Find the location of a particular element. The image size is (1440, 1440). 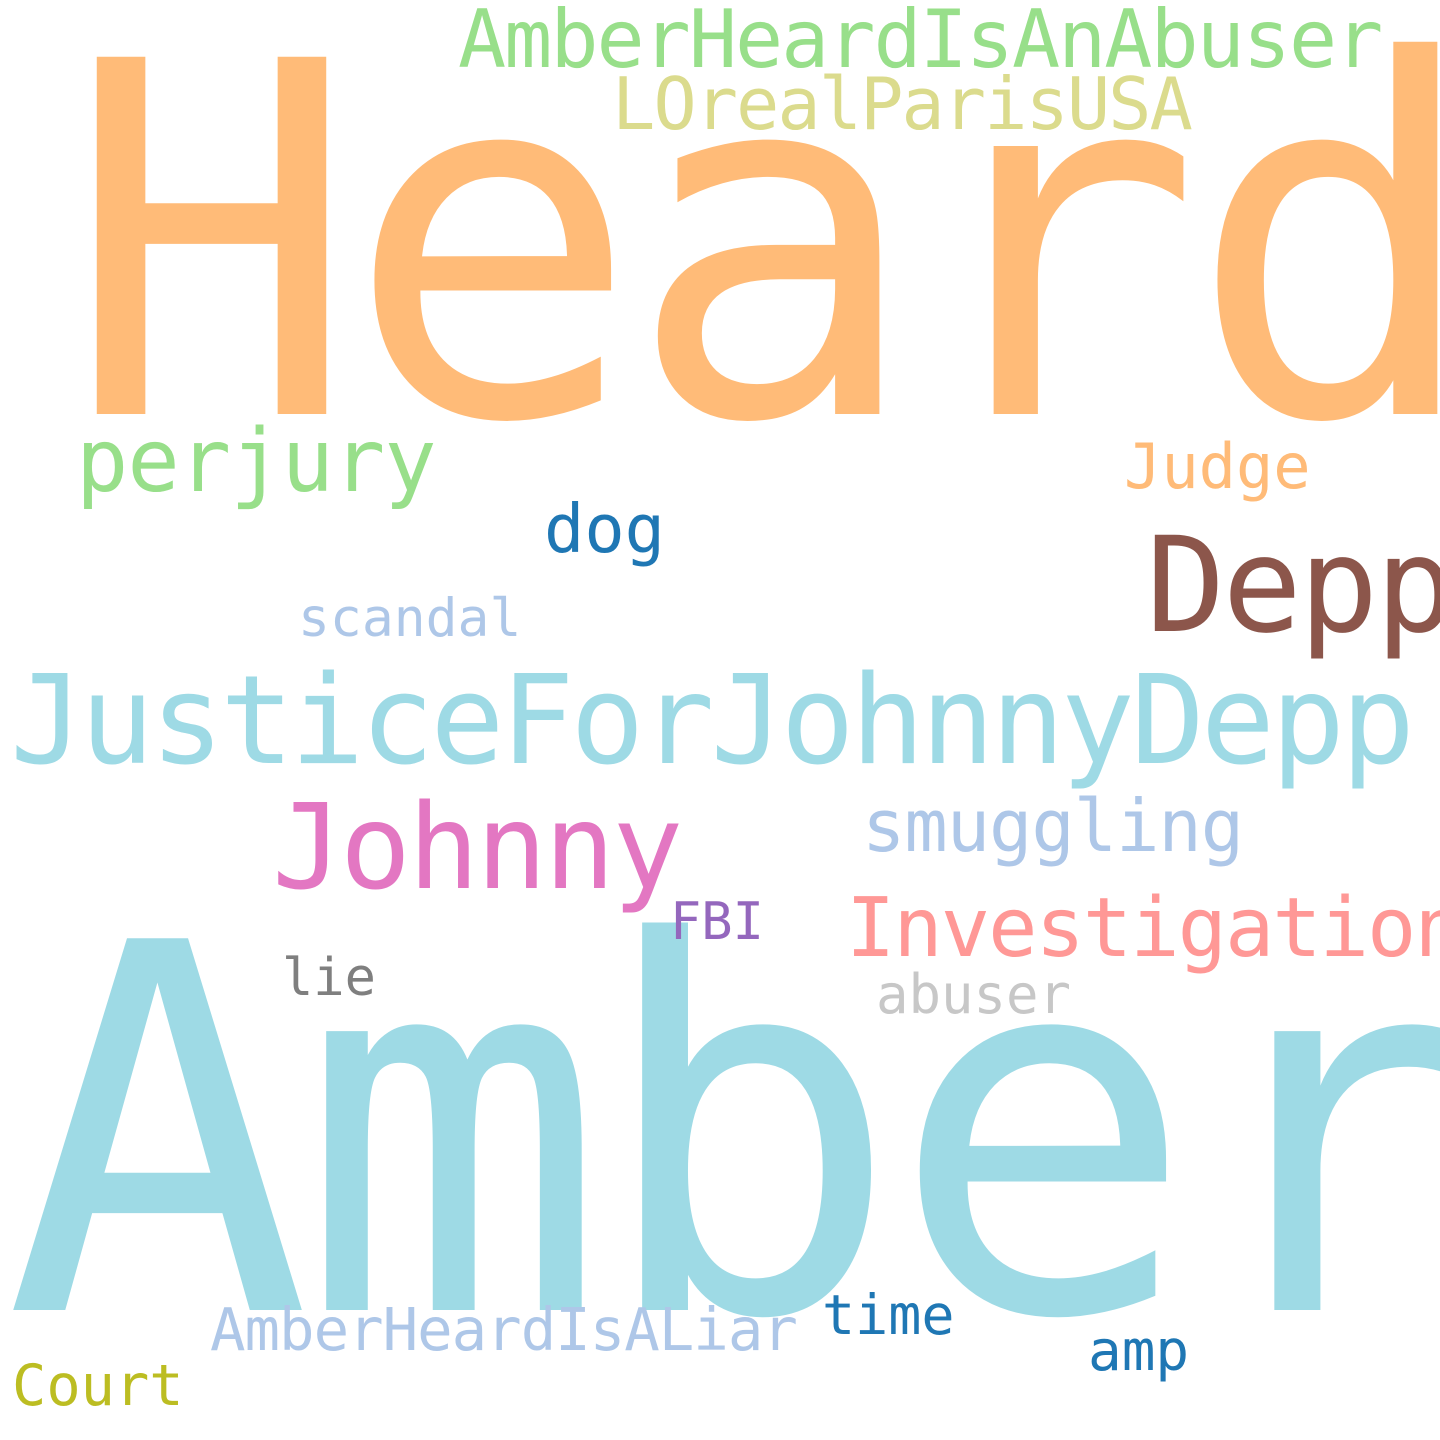

word-judge: Judge is located at coordinates (1217, 466).